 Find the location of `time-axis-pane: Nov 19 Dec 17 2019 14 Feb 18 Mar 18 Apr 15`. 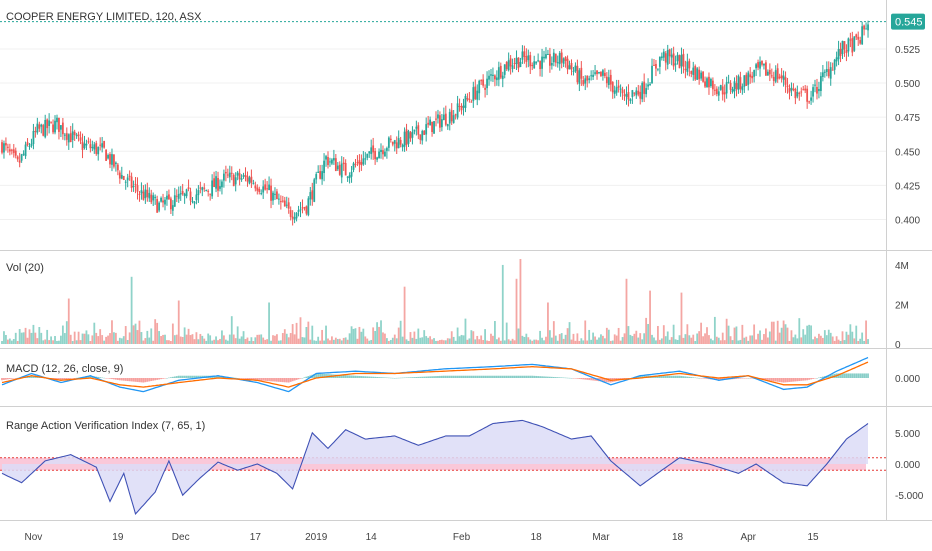

time-axis-pane: Nov 19 Dec 17 2019 14 Feb 18 Mar 18 Apr 15 is located at coordinates (466, 535).